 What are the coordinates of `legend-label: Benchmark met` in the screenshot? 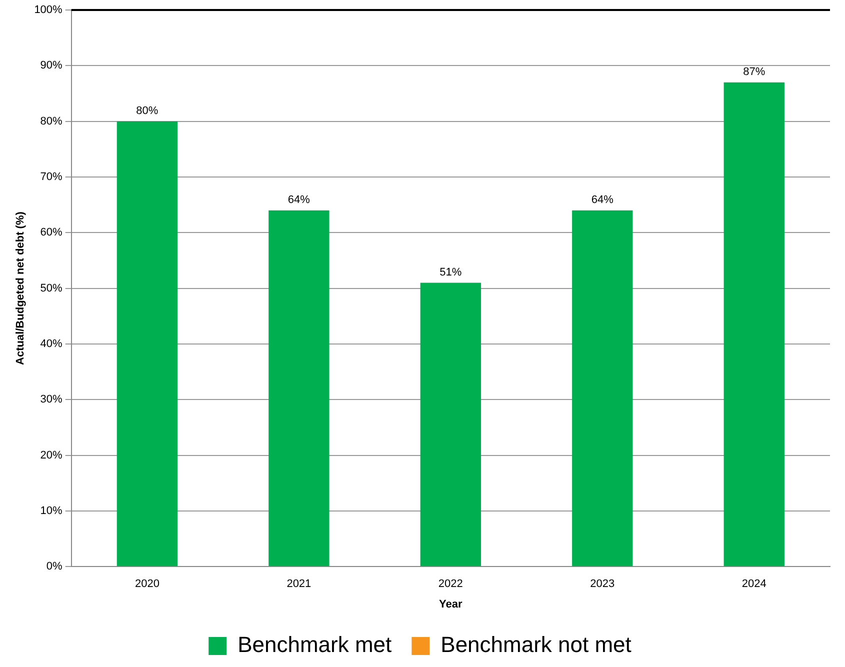 It's located at (315, 645).